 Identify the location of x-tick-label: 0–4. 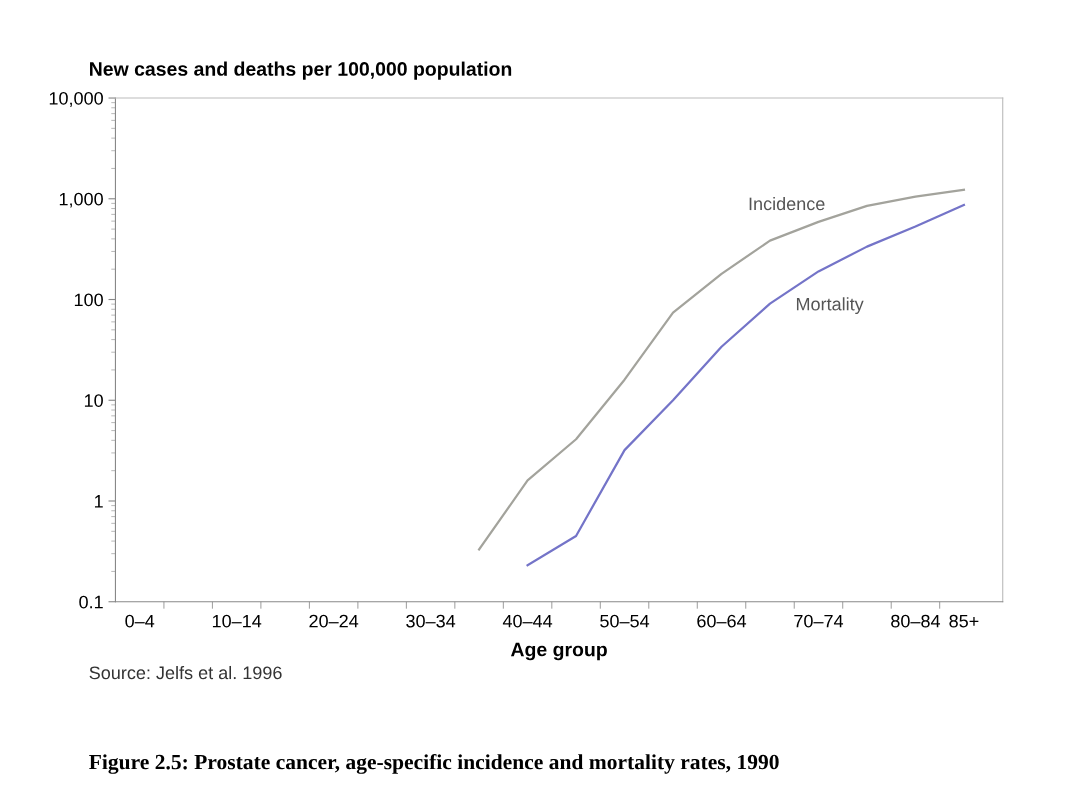
(140, 621).